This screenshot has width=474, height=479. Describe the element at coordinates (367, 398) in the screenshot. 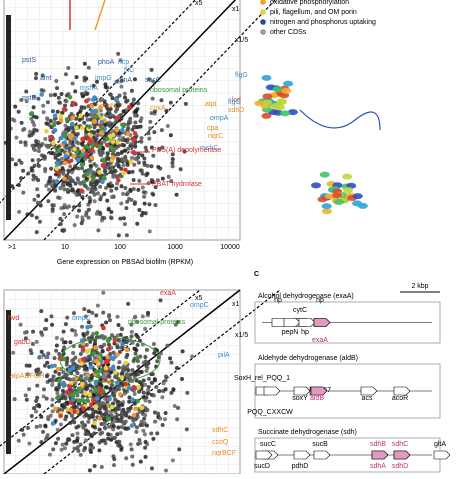

I see `gene-name: acs` at that location.